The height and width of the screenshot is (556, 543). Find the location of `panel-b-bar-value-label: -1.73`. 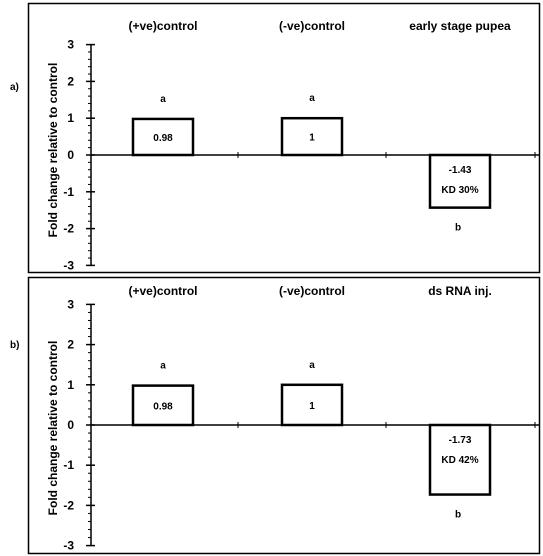

panel-b-bar-value-label: -1.73 is located at coordinates (460, 440).